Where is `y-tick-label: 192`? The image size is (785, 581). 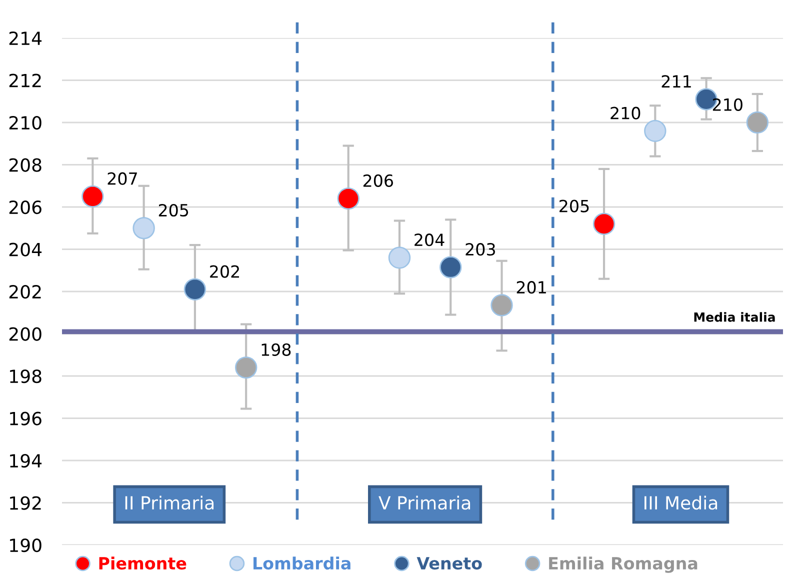 y-tick-label: 192 is located at coordinates (25, 503).